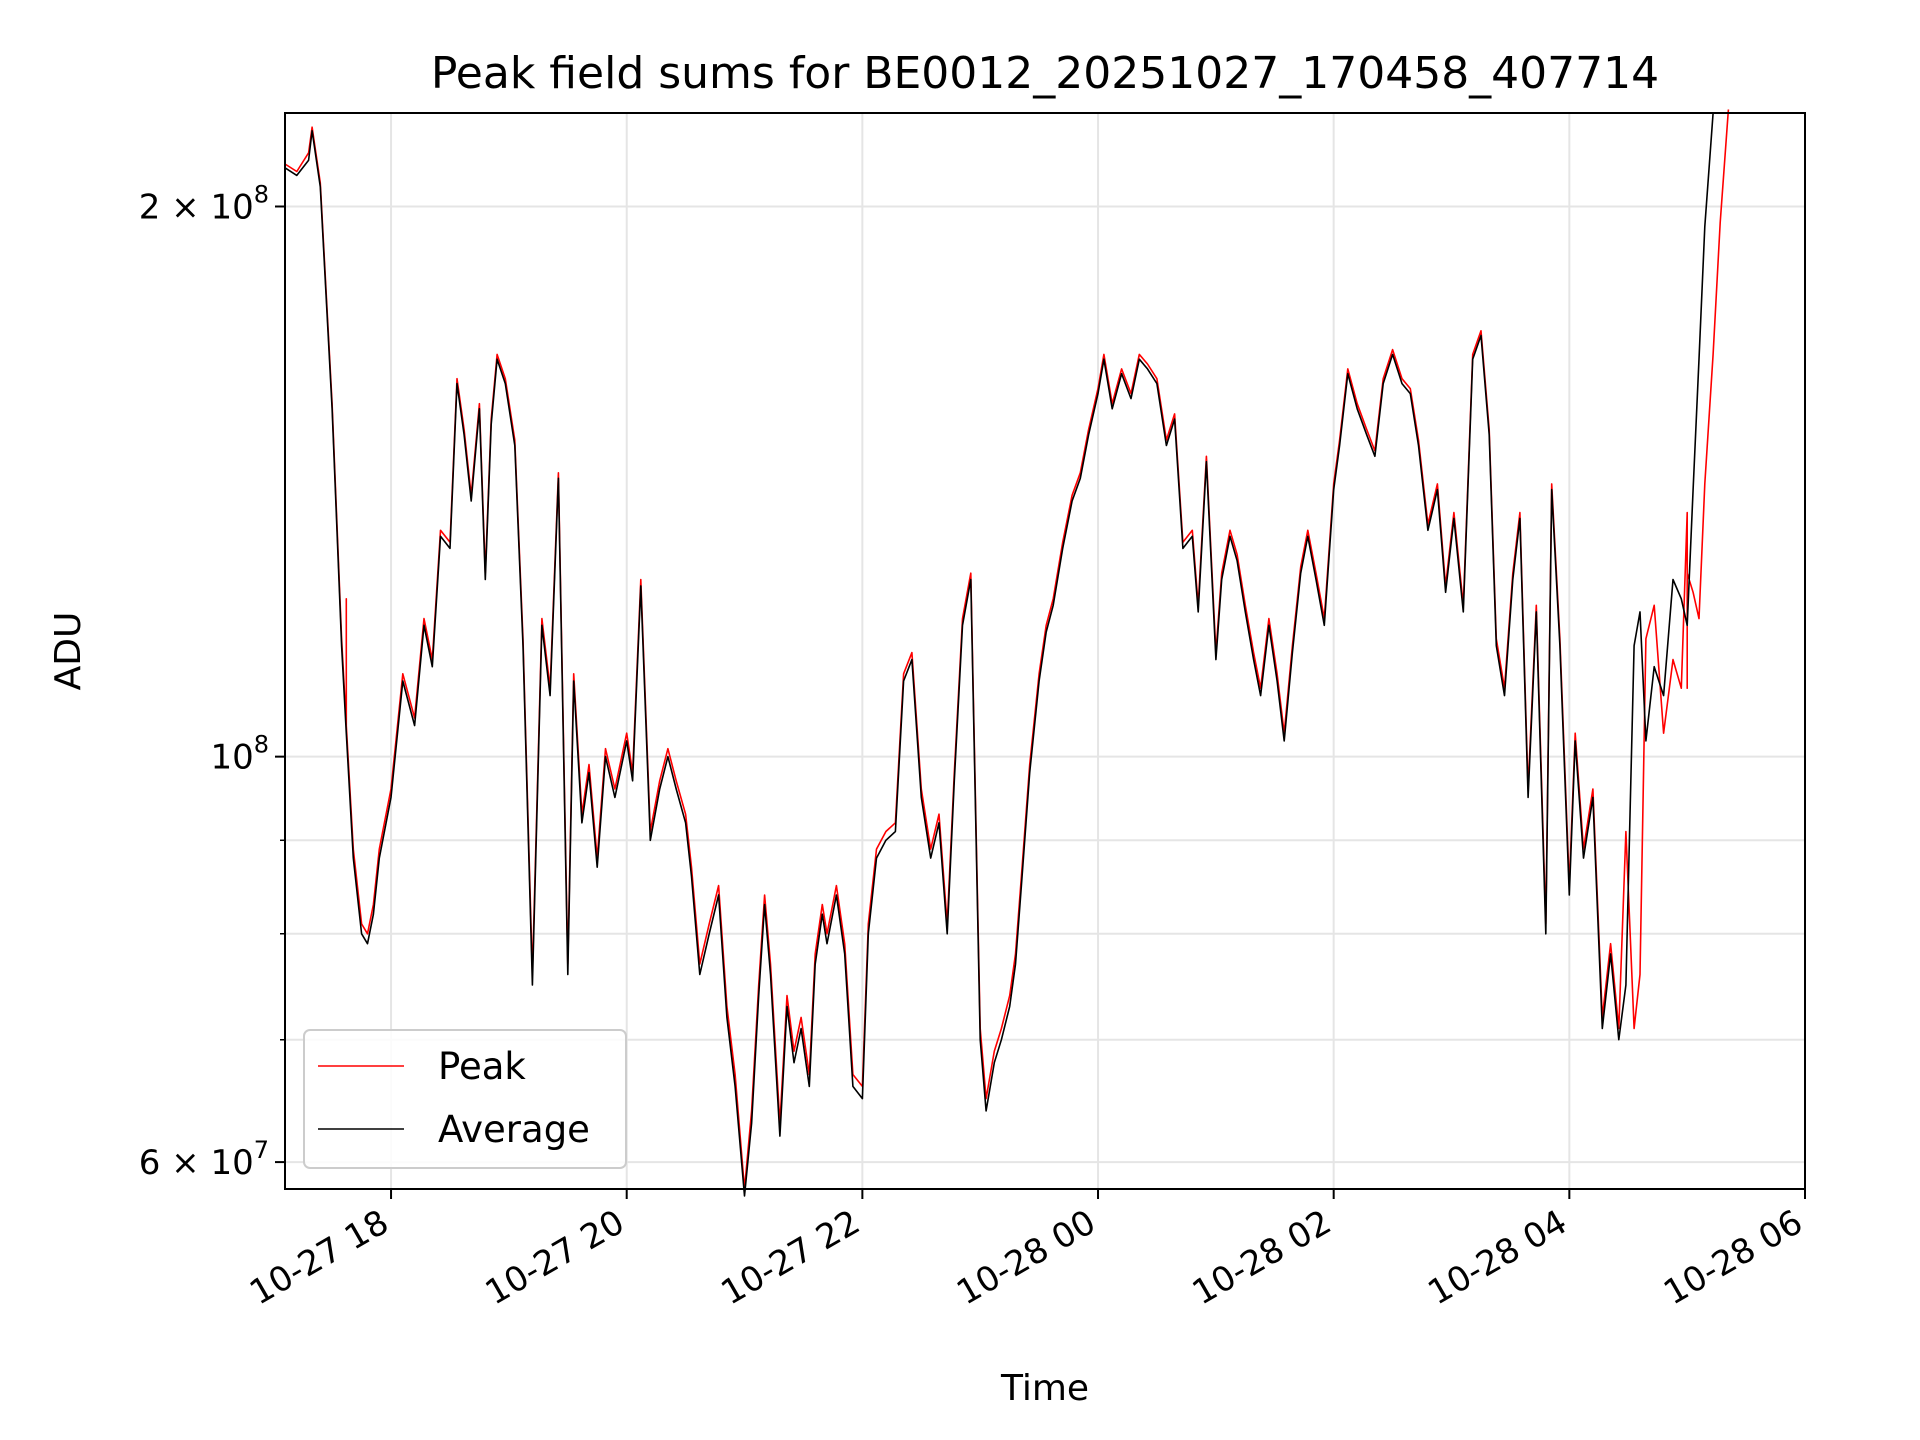 The height and width of the screenshot is (1440, 1920). Describe the element at coordinates (204, 1159) in the screenshot. I see `y-tick-label-0: 6 × 107` at that location.